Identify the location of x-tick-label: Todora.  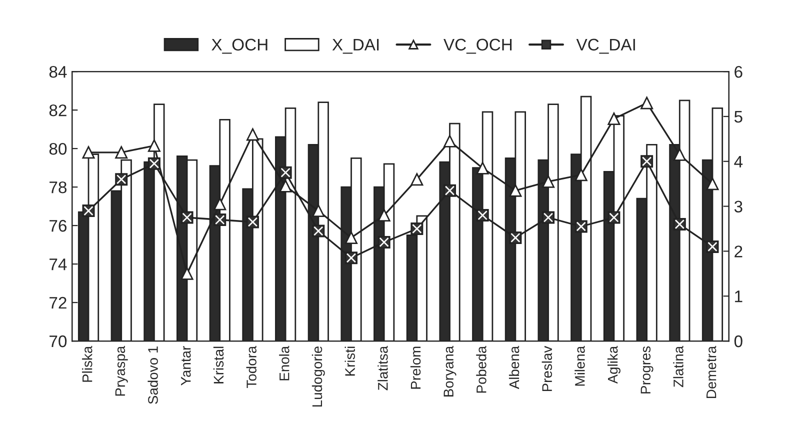
(251, 367).